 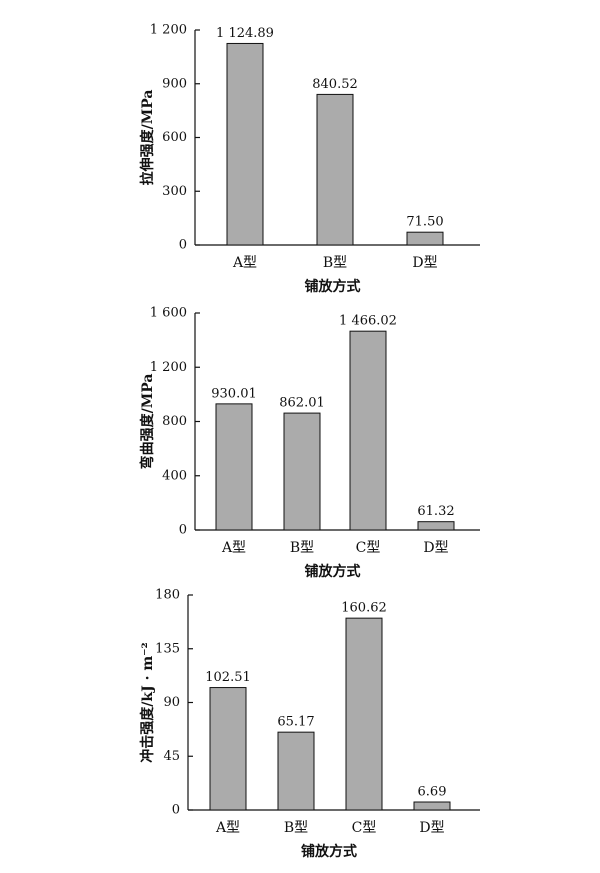 What do you see at coordinates (364, 608) in the screenshot?
I see `value-label: 160.62` at bounding box center [364, 608].